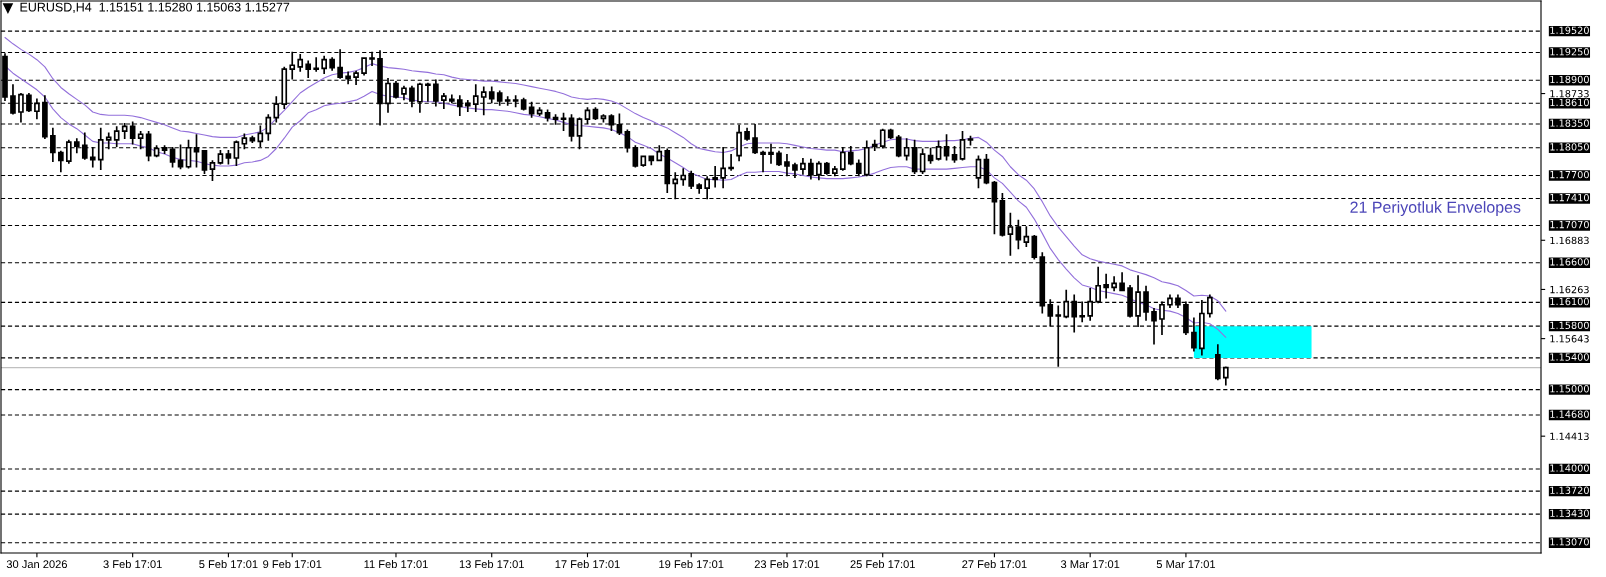  What do you see at coordinates (155, 8) in the screenshot?
I see `chart-title: EURUSD,H4 1.15151 1.15280 1.15063 1.15277` at bounding box center [155, 8].